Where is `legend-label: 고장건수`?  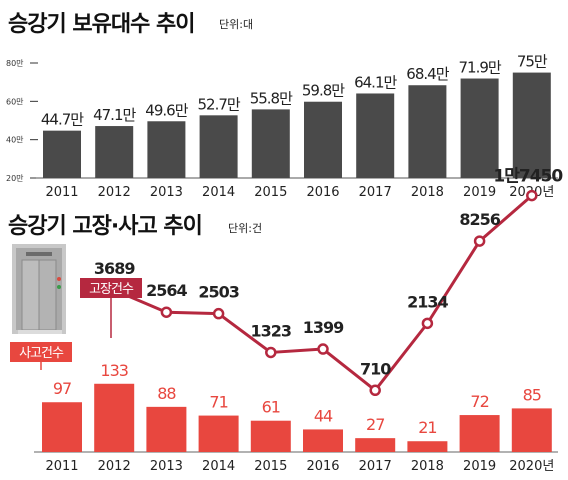 legend-label: 고장건수 is located at coordinates (111, 289).